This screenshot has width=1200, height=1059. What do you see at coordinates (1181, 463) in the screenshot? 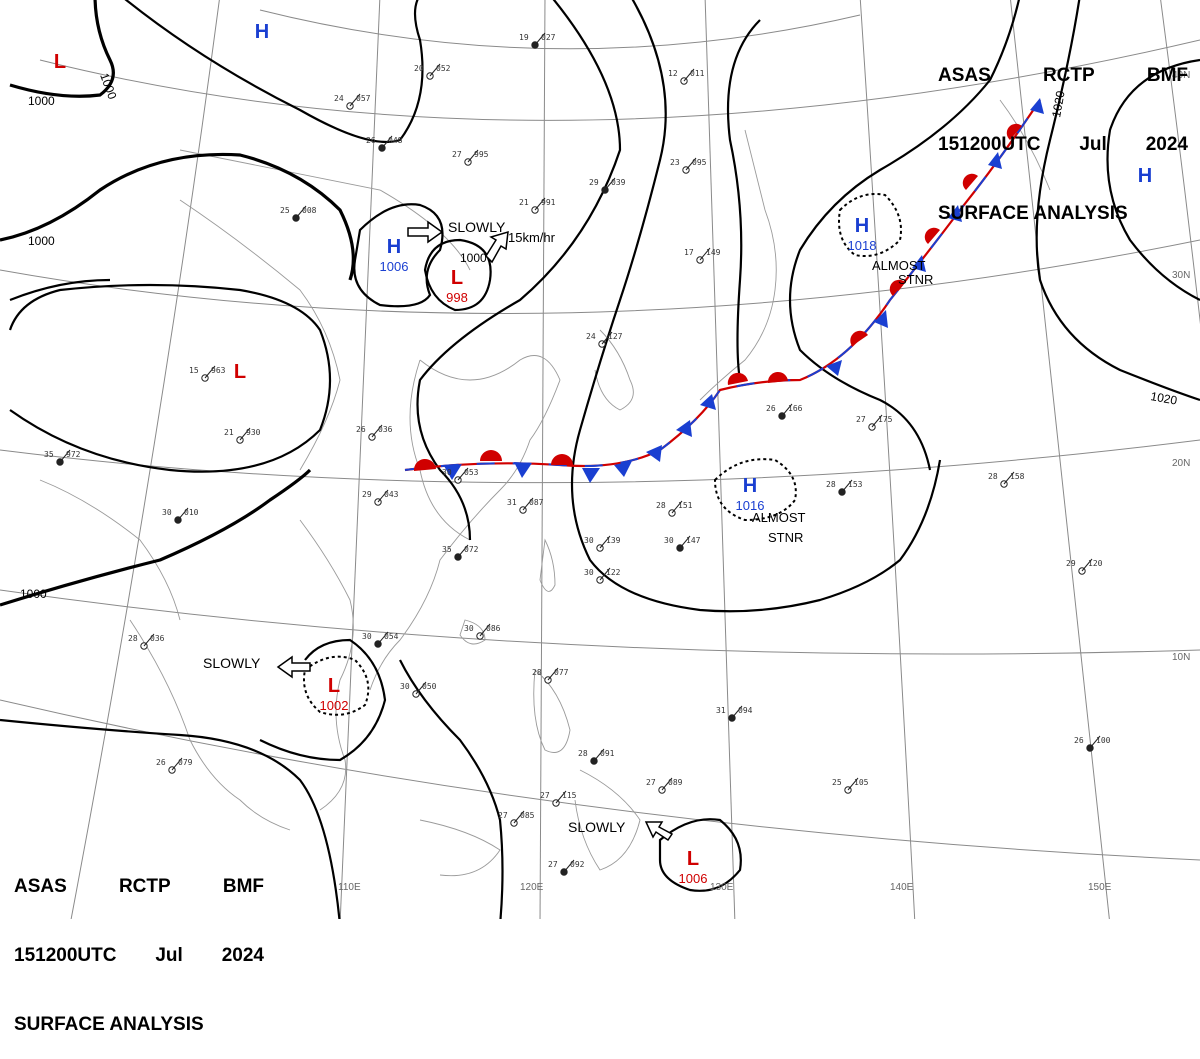
I see `latitude-label: 20N` at bounding box center [1181, 463].